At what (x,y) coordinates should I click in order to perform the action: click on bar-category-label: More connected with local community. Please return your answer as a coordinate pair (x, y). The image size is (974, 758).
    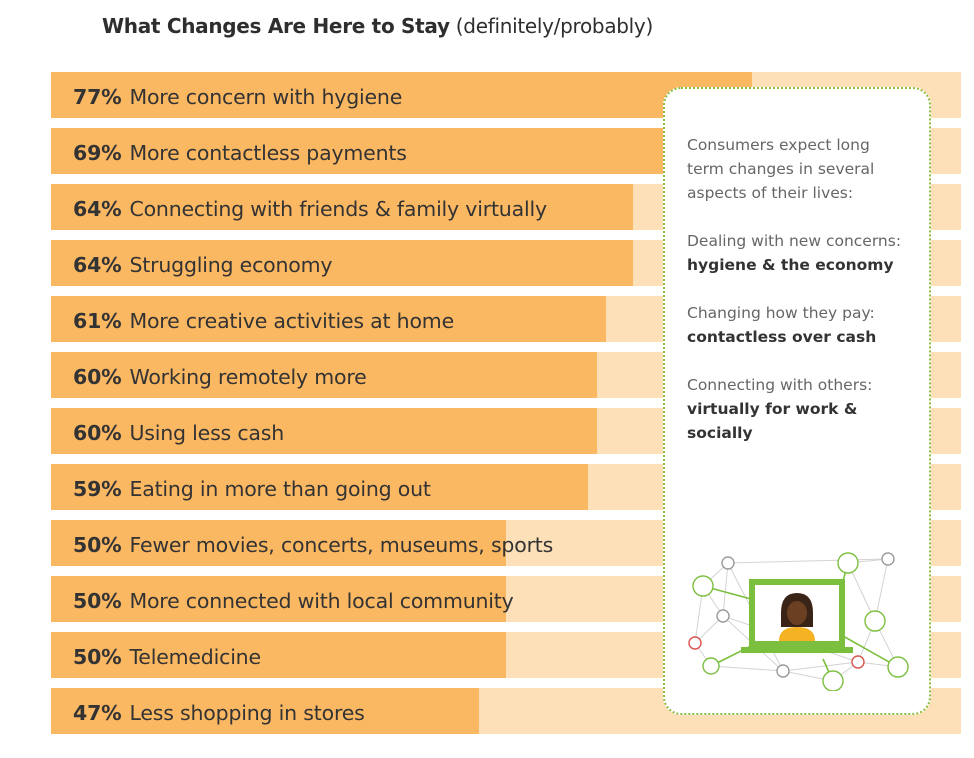
    Looking at the image, I should click on (321, 601).